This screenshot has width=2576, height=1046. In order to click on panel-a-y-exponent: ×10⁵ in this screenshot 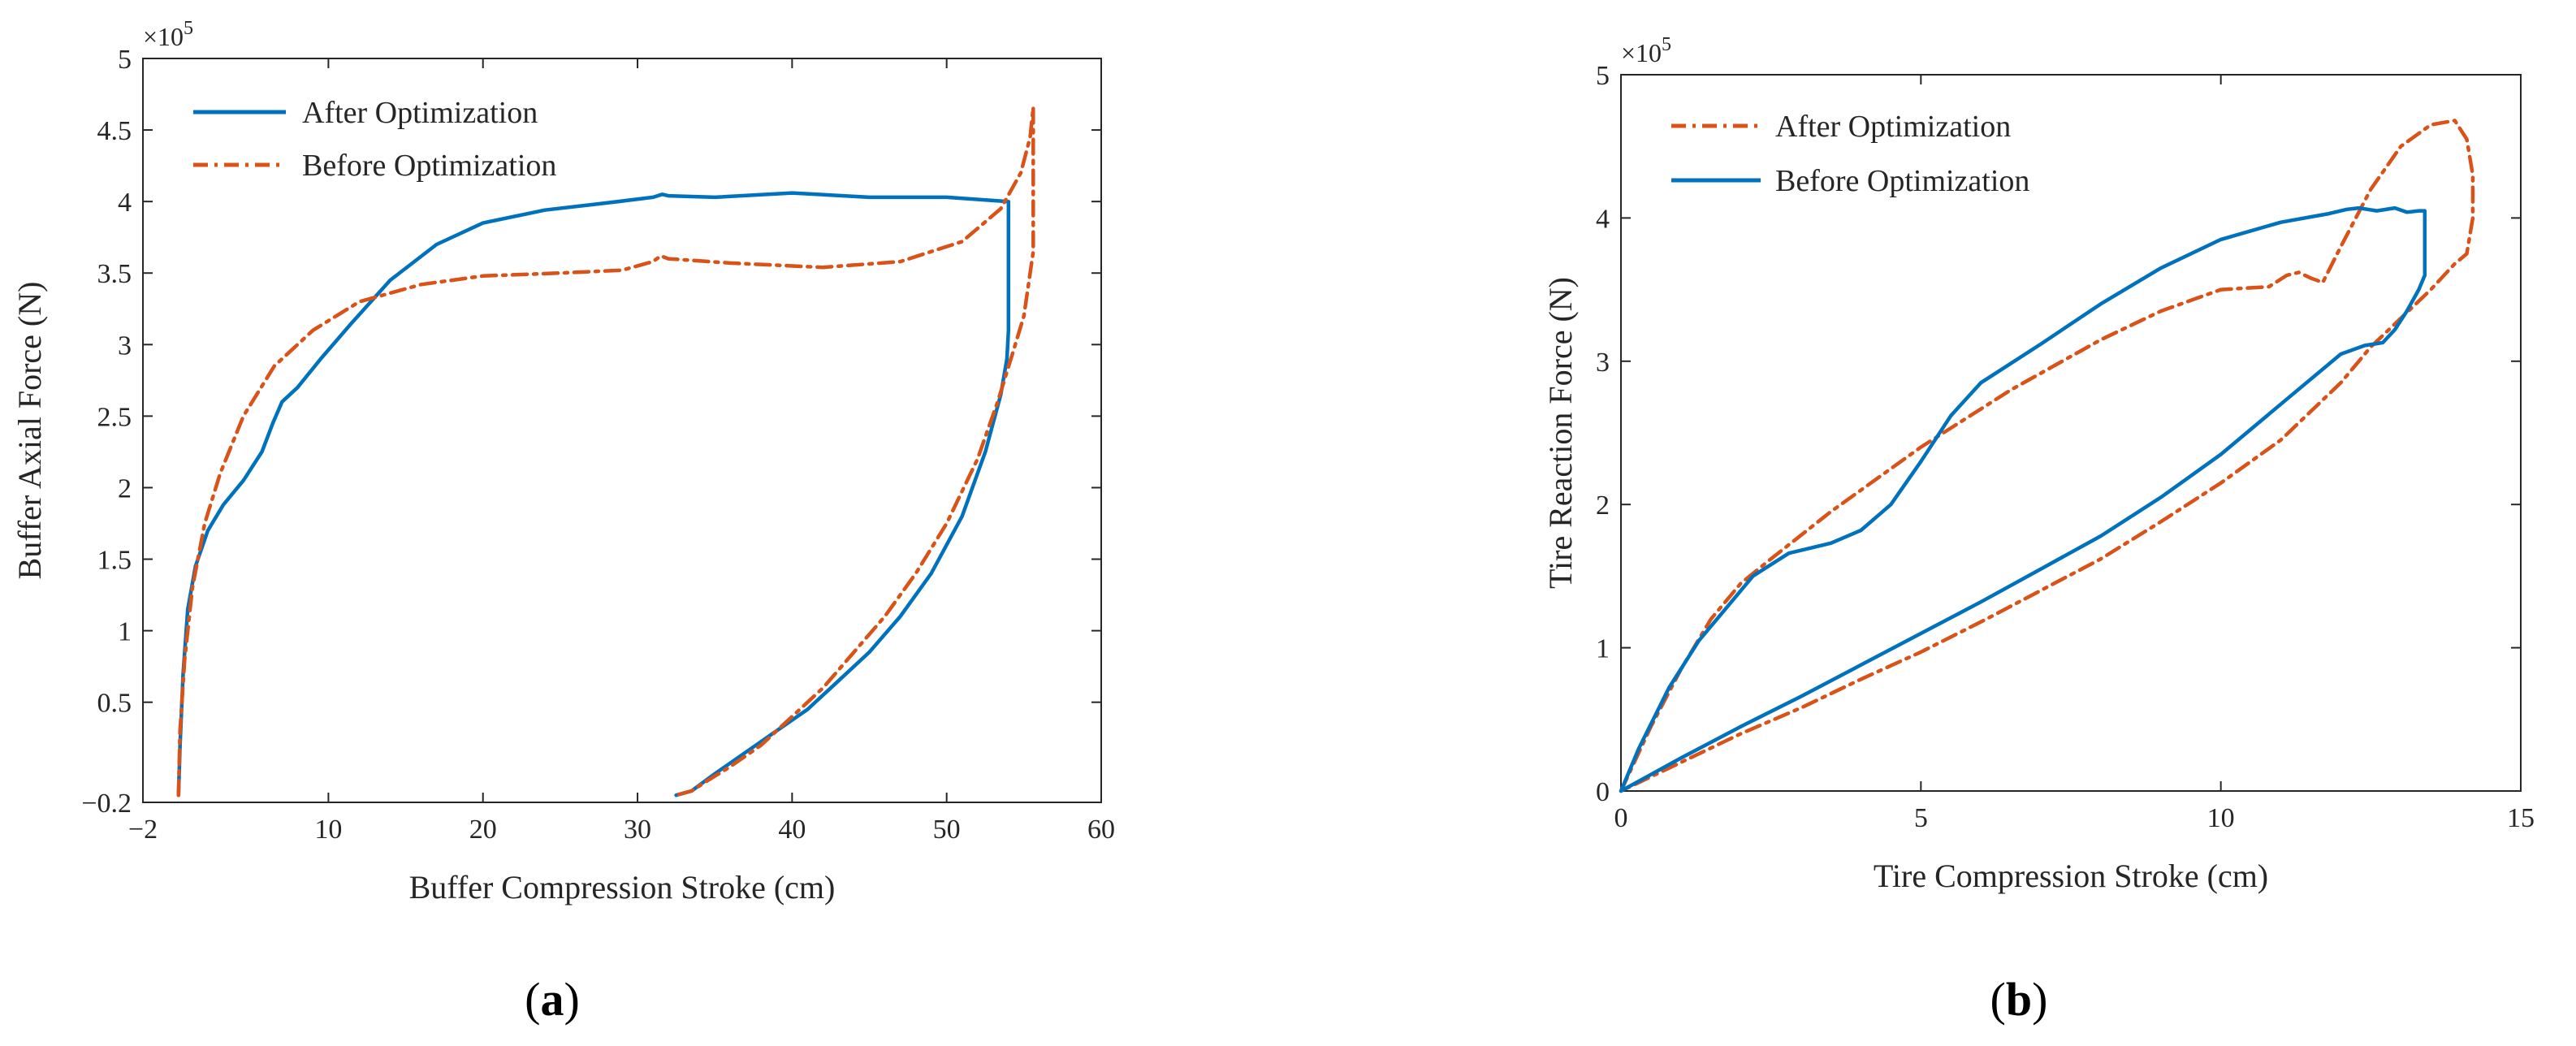, I will do `click(168, 34)`.